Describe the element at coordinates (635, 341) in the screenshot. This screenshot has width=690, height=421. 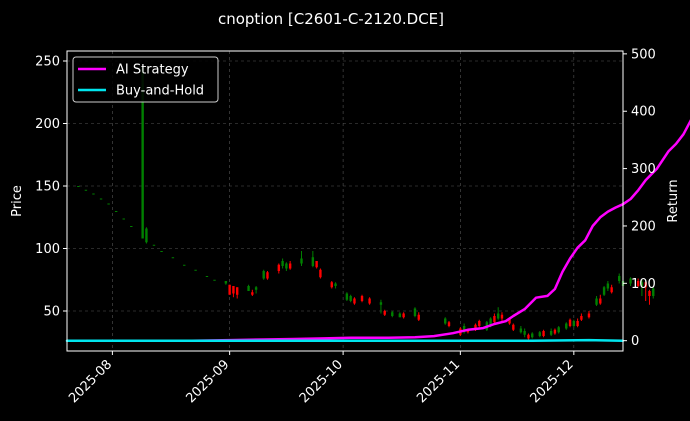
I see `y-tick-label-right: 0` at that location.